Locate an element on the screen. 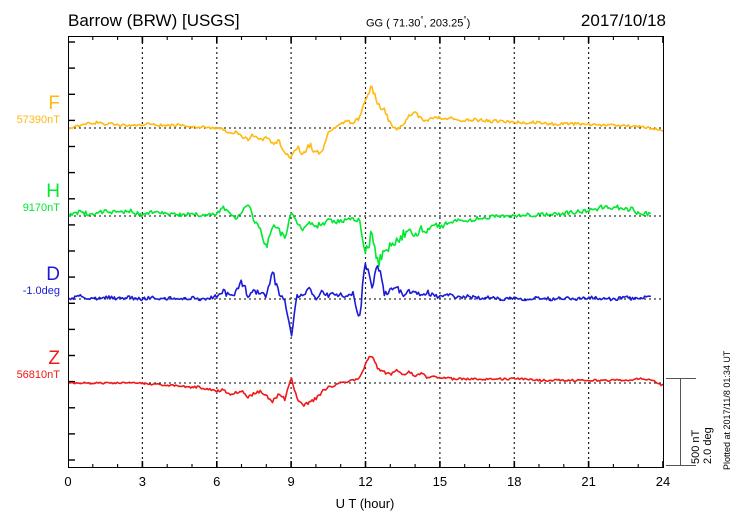 This screenshot has width=730, height=520. trace-h is located at coordinates (359, 236).